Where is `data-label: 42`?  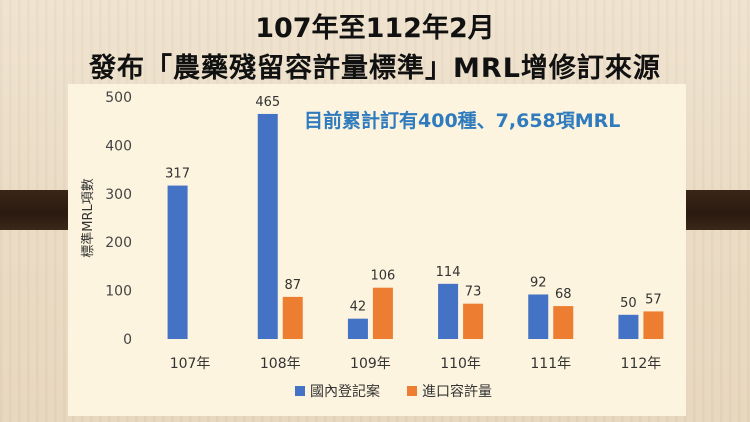 data-label: 42 is located at coordinates (358, 307).